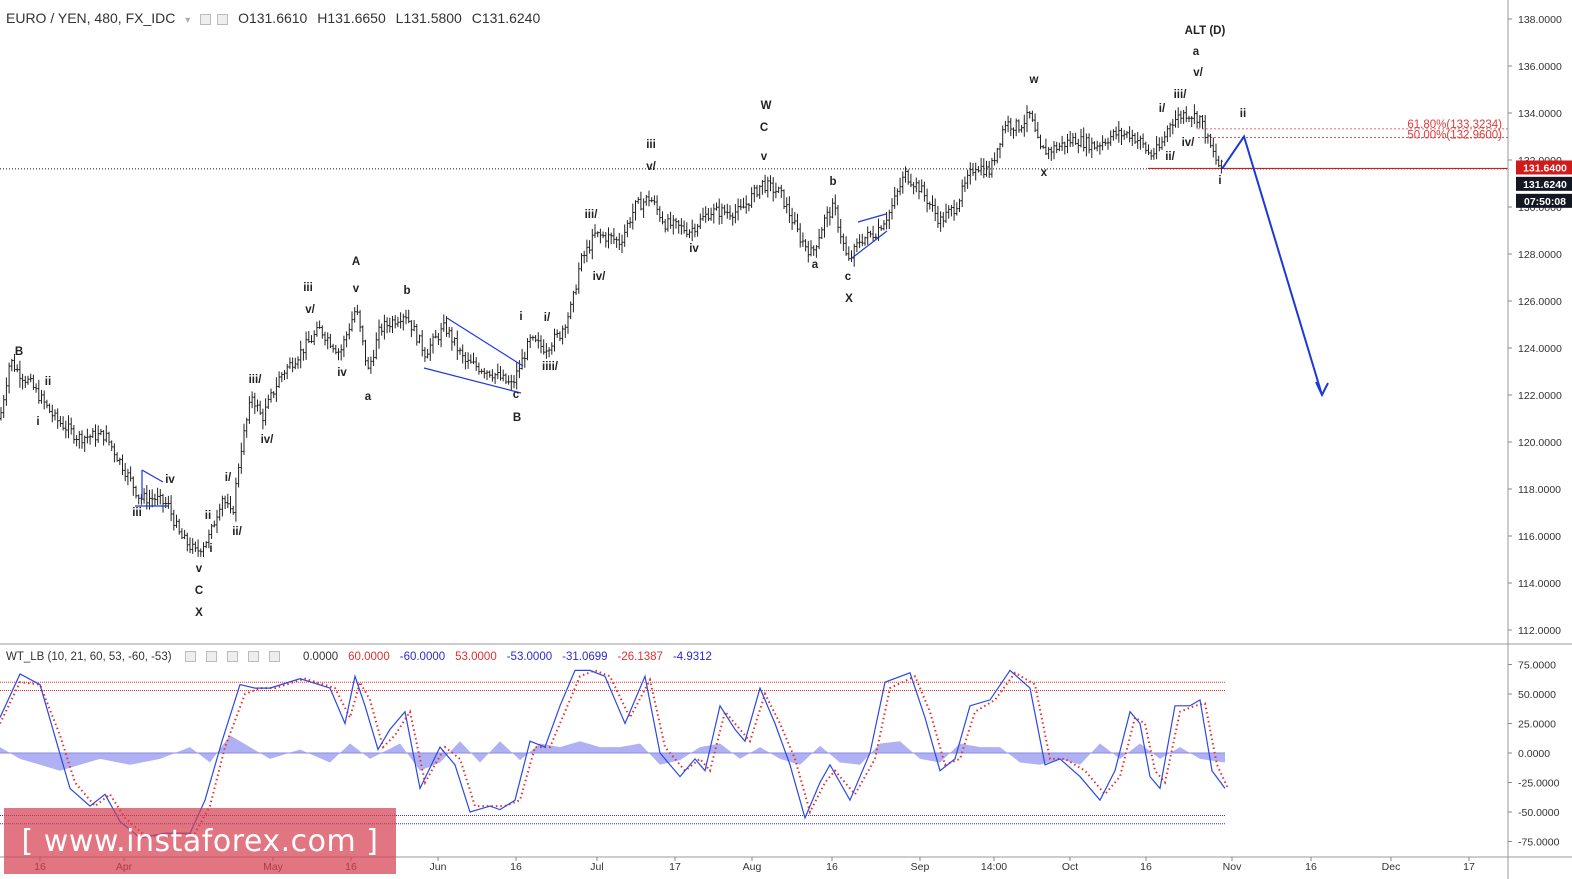  Describe the element at coordinates (848, 277) in the screenshot. I see `wave-label: c` at that location.